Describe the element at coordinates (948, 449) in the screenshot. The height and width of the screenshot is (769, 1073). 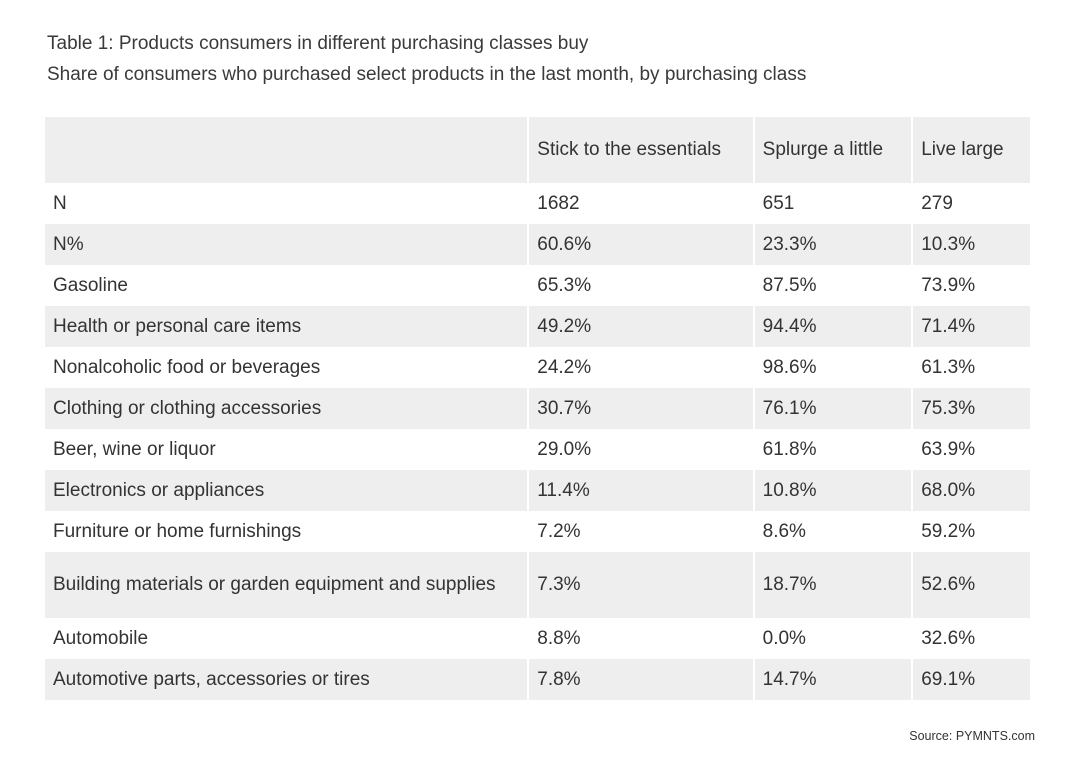
I see `cell-live-large: 63.9%` at that location.